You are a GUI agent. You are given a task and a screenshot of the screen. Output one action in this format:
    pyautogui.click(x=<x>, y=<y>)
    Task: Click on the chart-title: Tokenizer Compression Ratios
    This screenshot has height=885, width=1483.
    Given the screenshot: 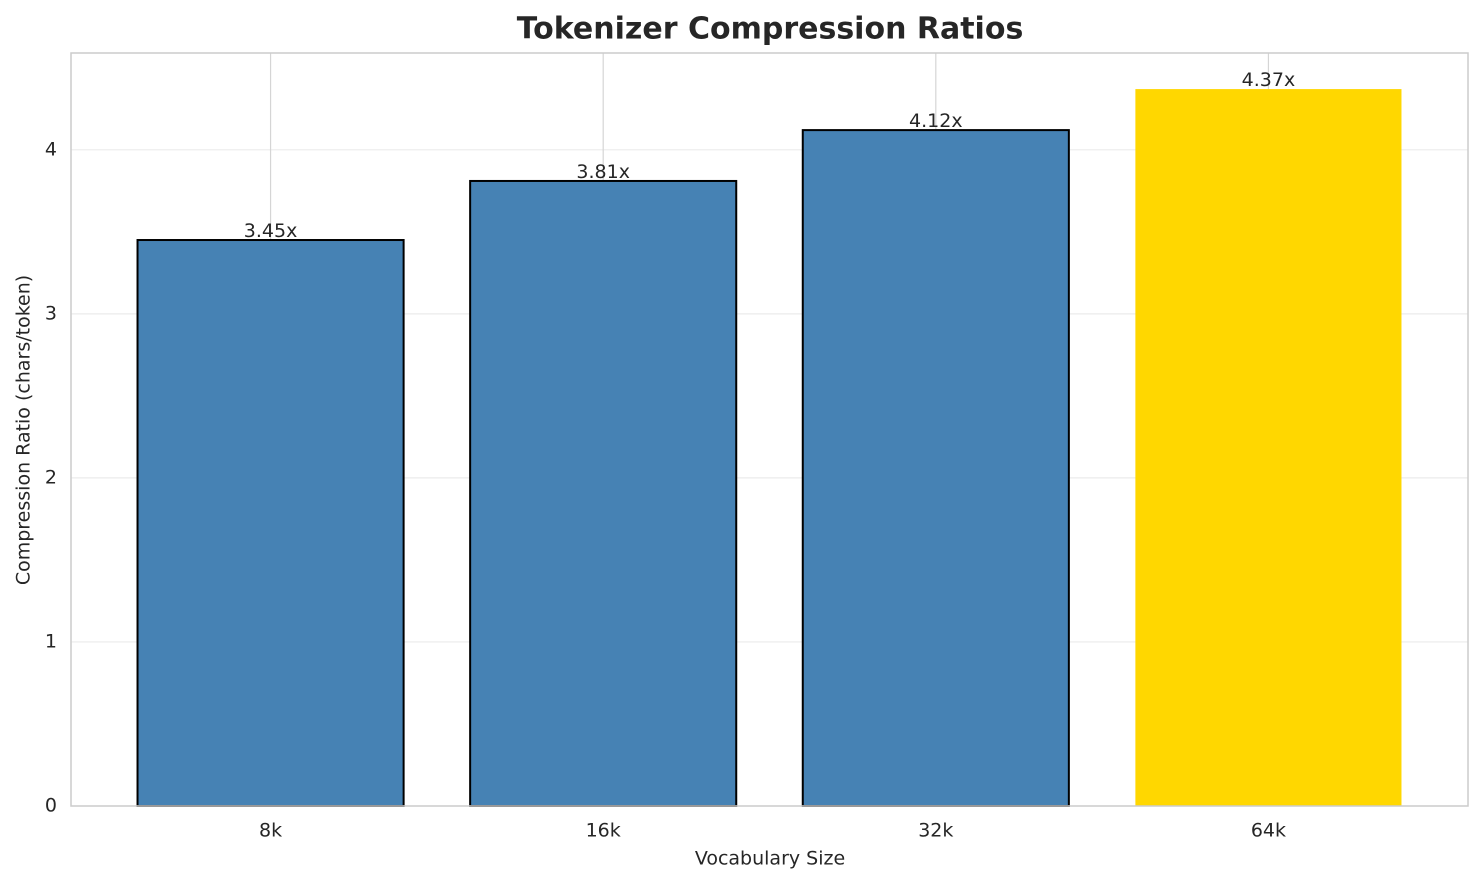 What is the action you would take?
    pyautogui.click(x=770, y=29)
    